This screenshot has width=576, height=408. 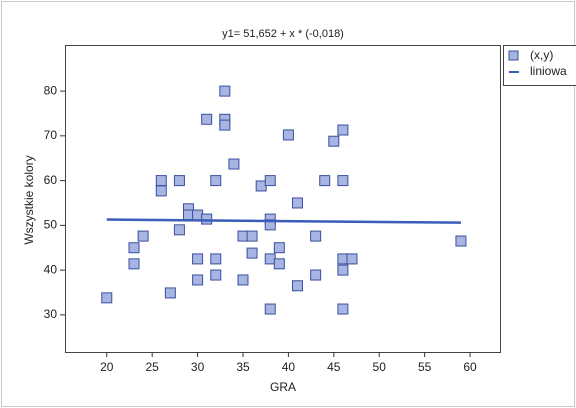 I want to click on x-tick-label: 20, so click(x=107, y=367).